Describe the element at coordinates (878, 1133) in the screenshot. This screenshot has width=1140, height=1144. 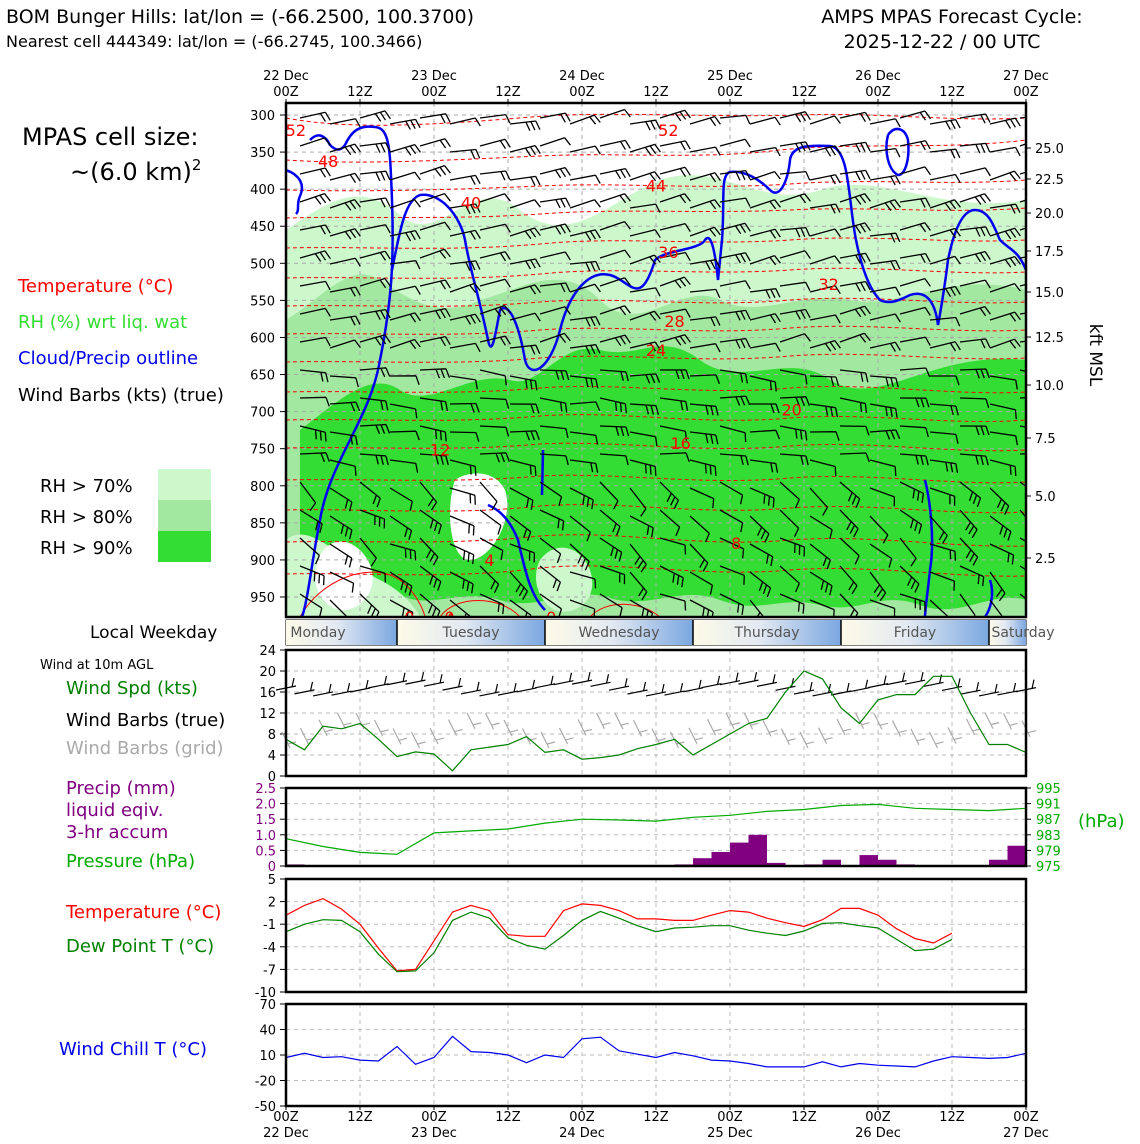
I see `bottom-date-label: 26 Dec` at that location.